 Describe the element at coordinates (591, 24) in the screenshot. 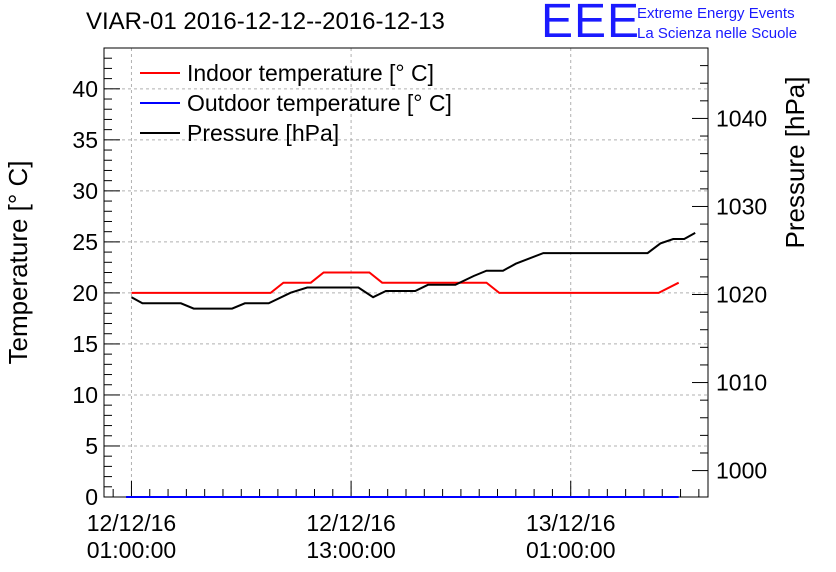

I see `eee-logo: EEE` at that location.